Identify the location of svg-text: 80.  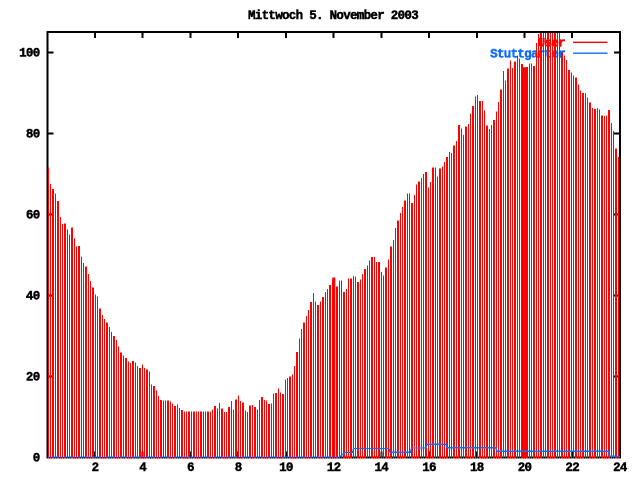
(33, 134).